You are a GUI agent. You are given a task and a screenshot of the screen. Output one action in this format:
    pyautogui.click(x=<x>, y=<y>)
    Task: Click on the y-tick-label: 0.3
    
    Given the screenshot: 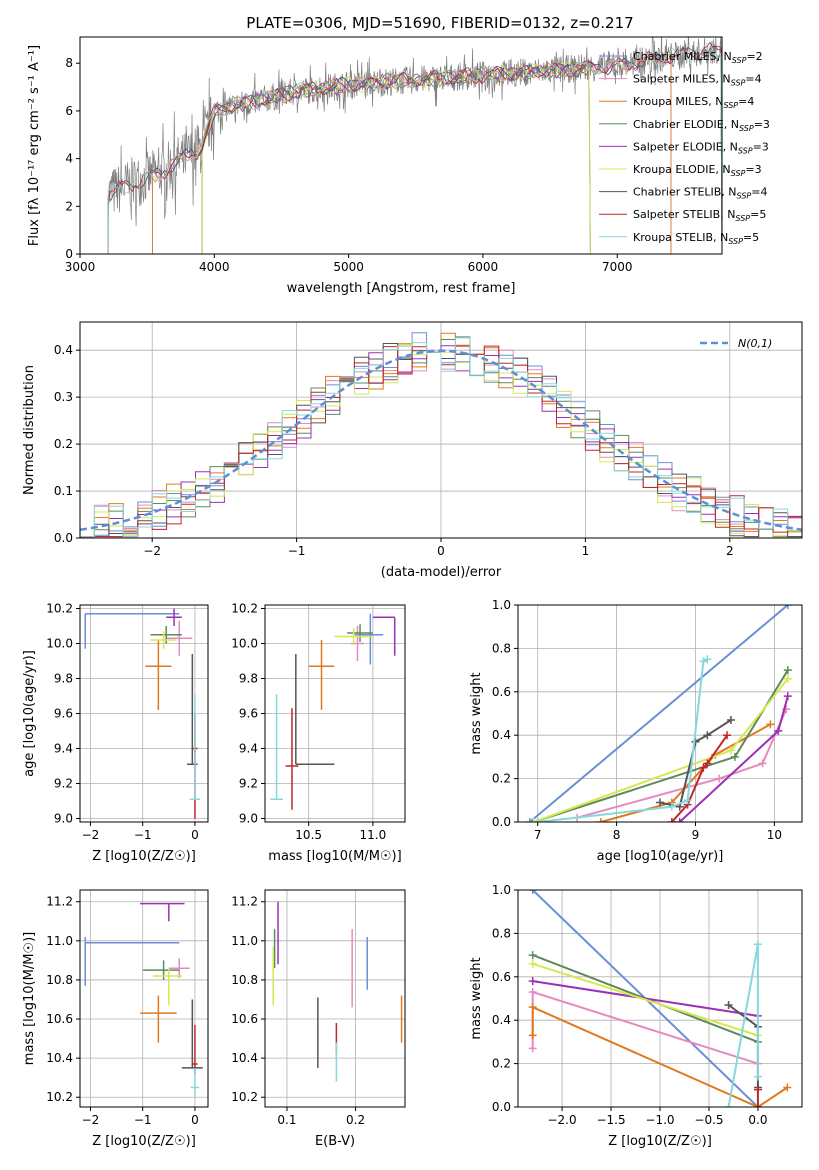 What is the action you would take?
    pyautogui.click(x=63, y=397)
    